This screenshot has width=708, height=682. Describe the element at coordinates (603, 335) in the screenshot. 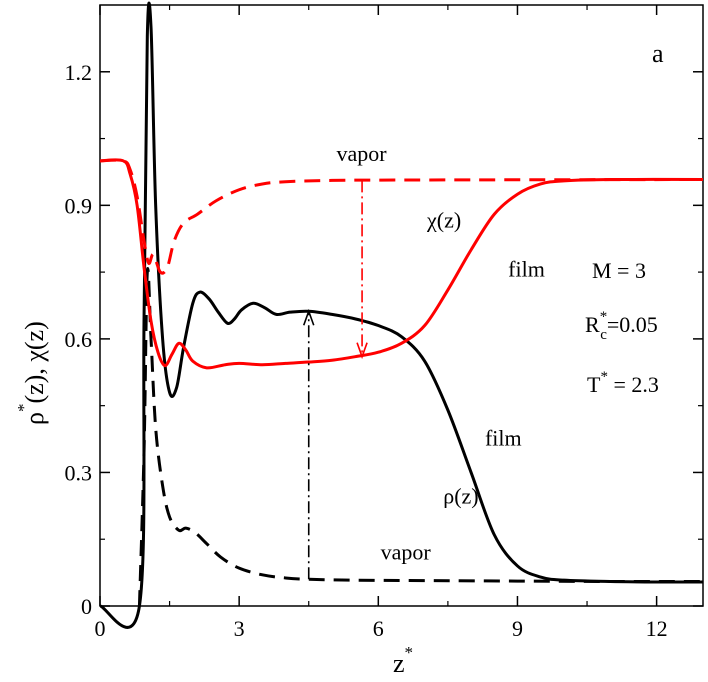

I see `param-rc-sub: c` at that location.